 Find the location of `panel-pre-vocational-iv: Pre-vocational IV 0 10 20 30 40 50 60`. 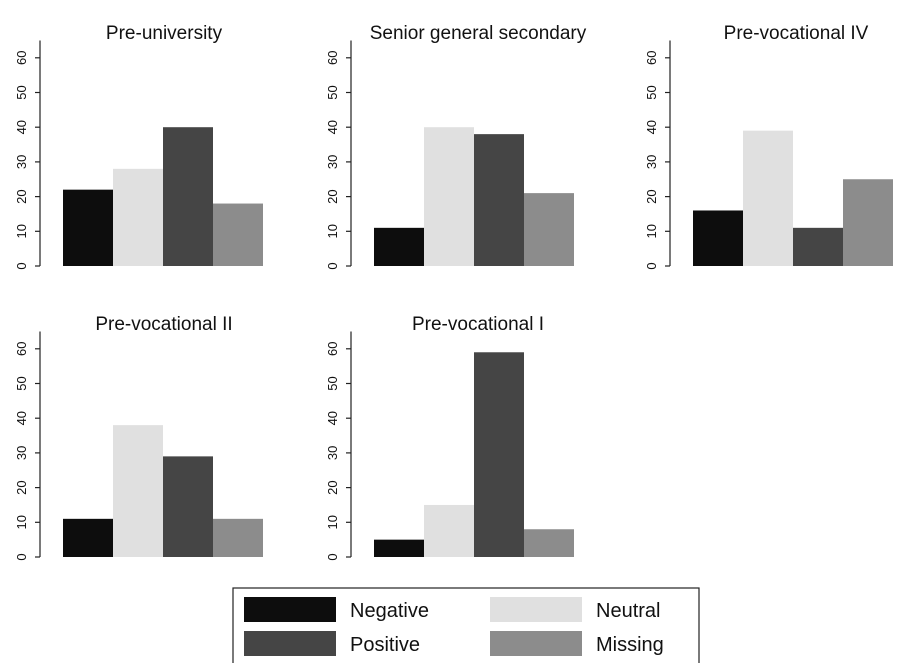

panel-pre-vocational-iv: Pre-vocational IV 0 10 20 30 40 50 60 is located at coordinates (768, 146).